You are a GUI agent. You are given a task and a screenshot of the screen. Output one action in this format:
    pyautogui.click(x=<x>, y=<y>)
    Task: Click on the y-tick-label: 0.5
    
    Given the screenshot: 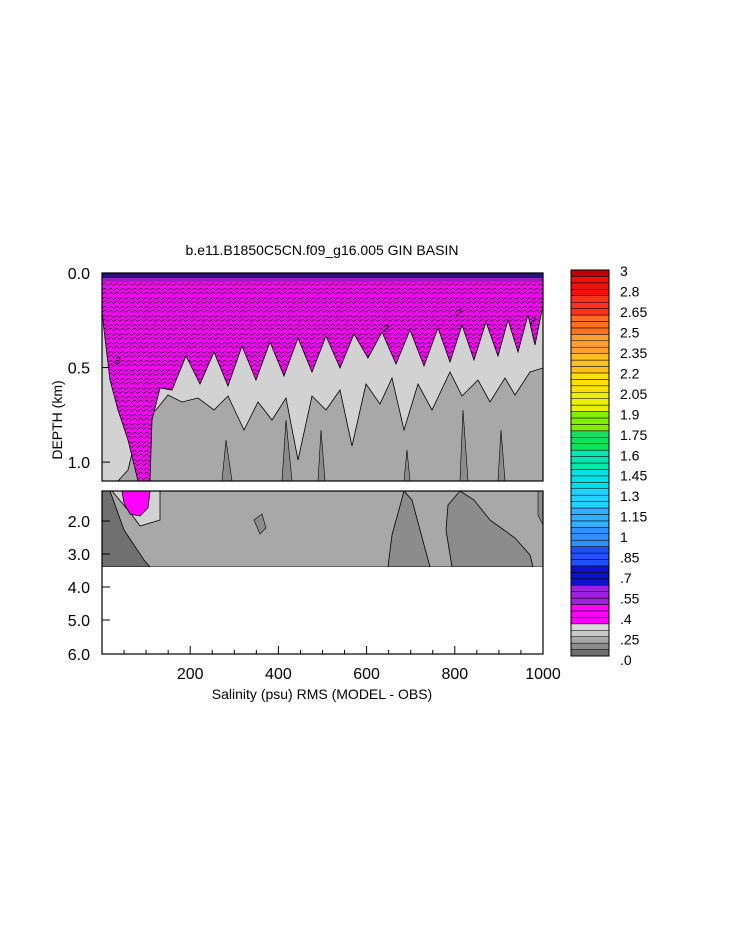 What is the action you would take?
    pyautogui.click(x=79, y=369)
    